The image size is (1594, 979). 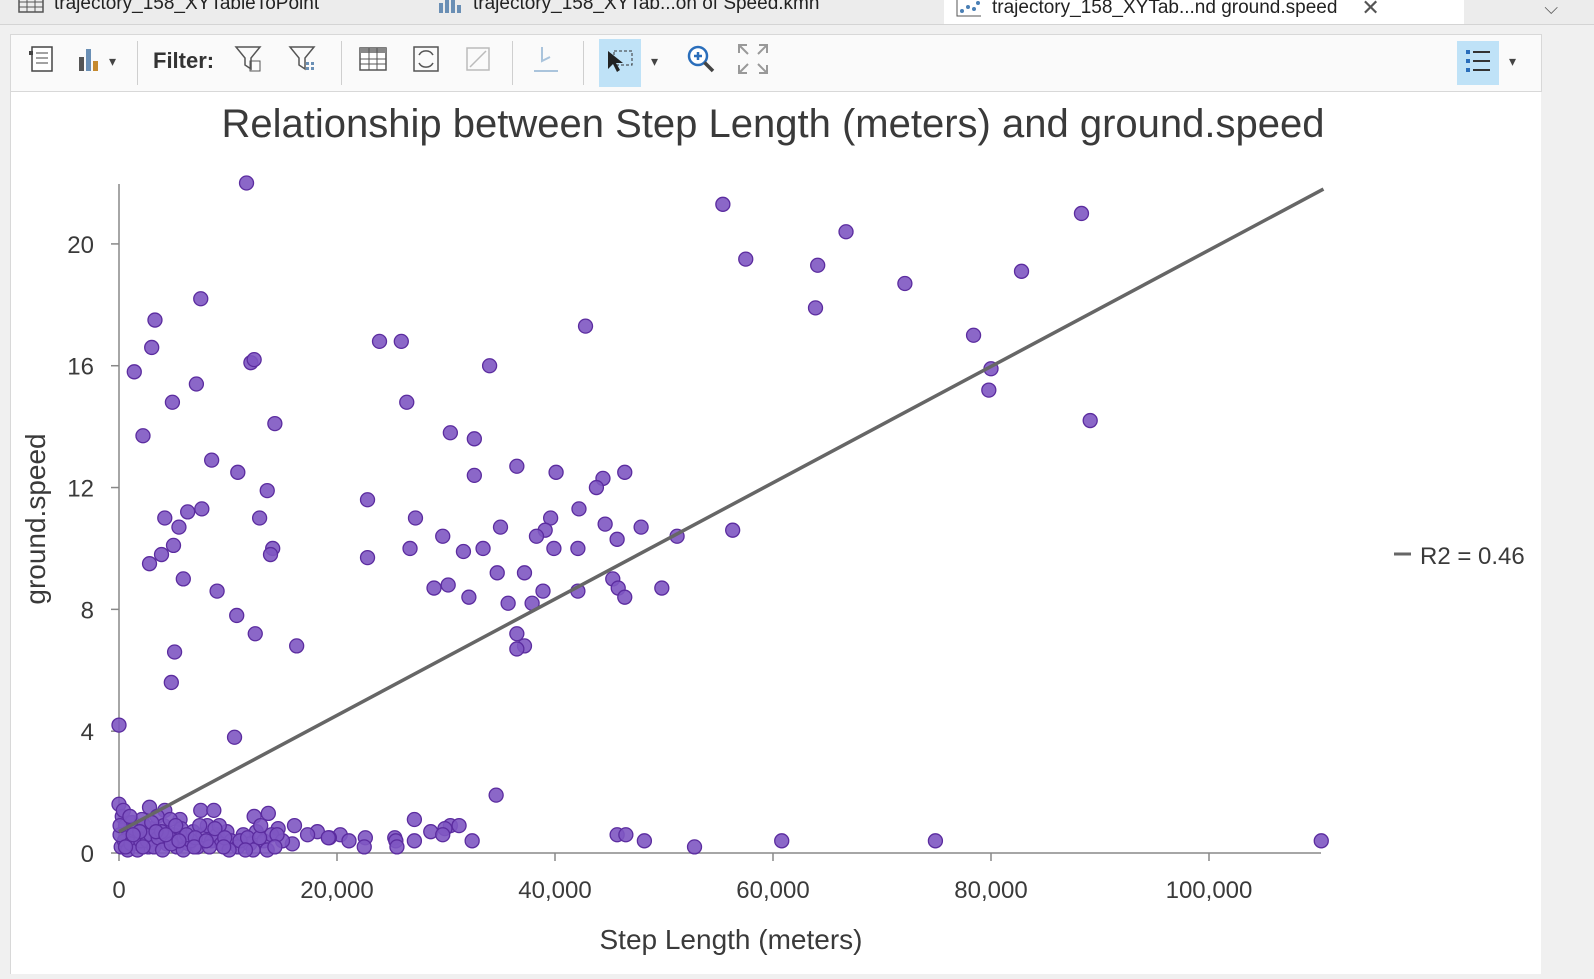 I want to click on scatter-chart-icon, so click(x=969, y=8).